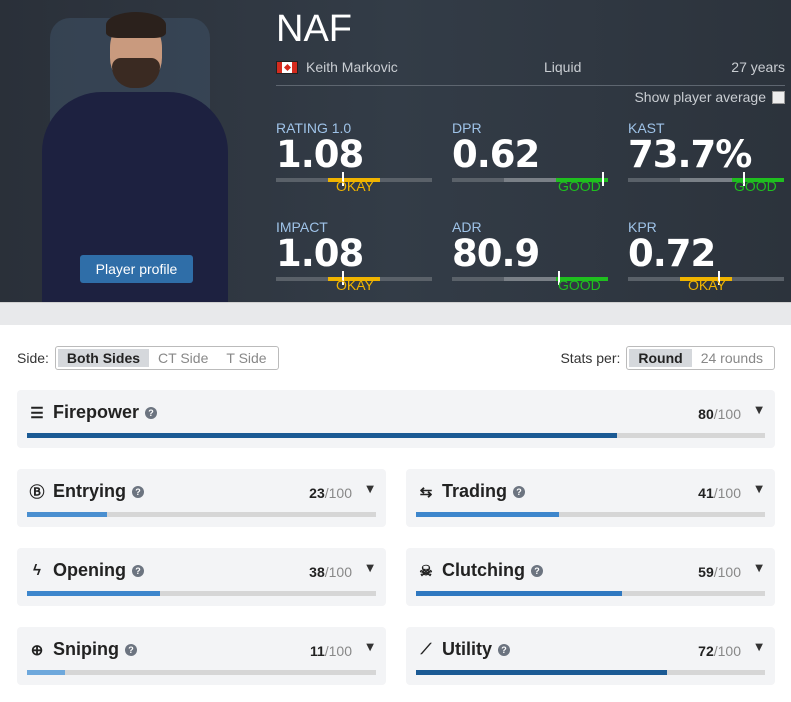 This screenshot has width=791, height=702. I want to click on trading-icon: ⇆, so click(426, 492).